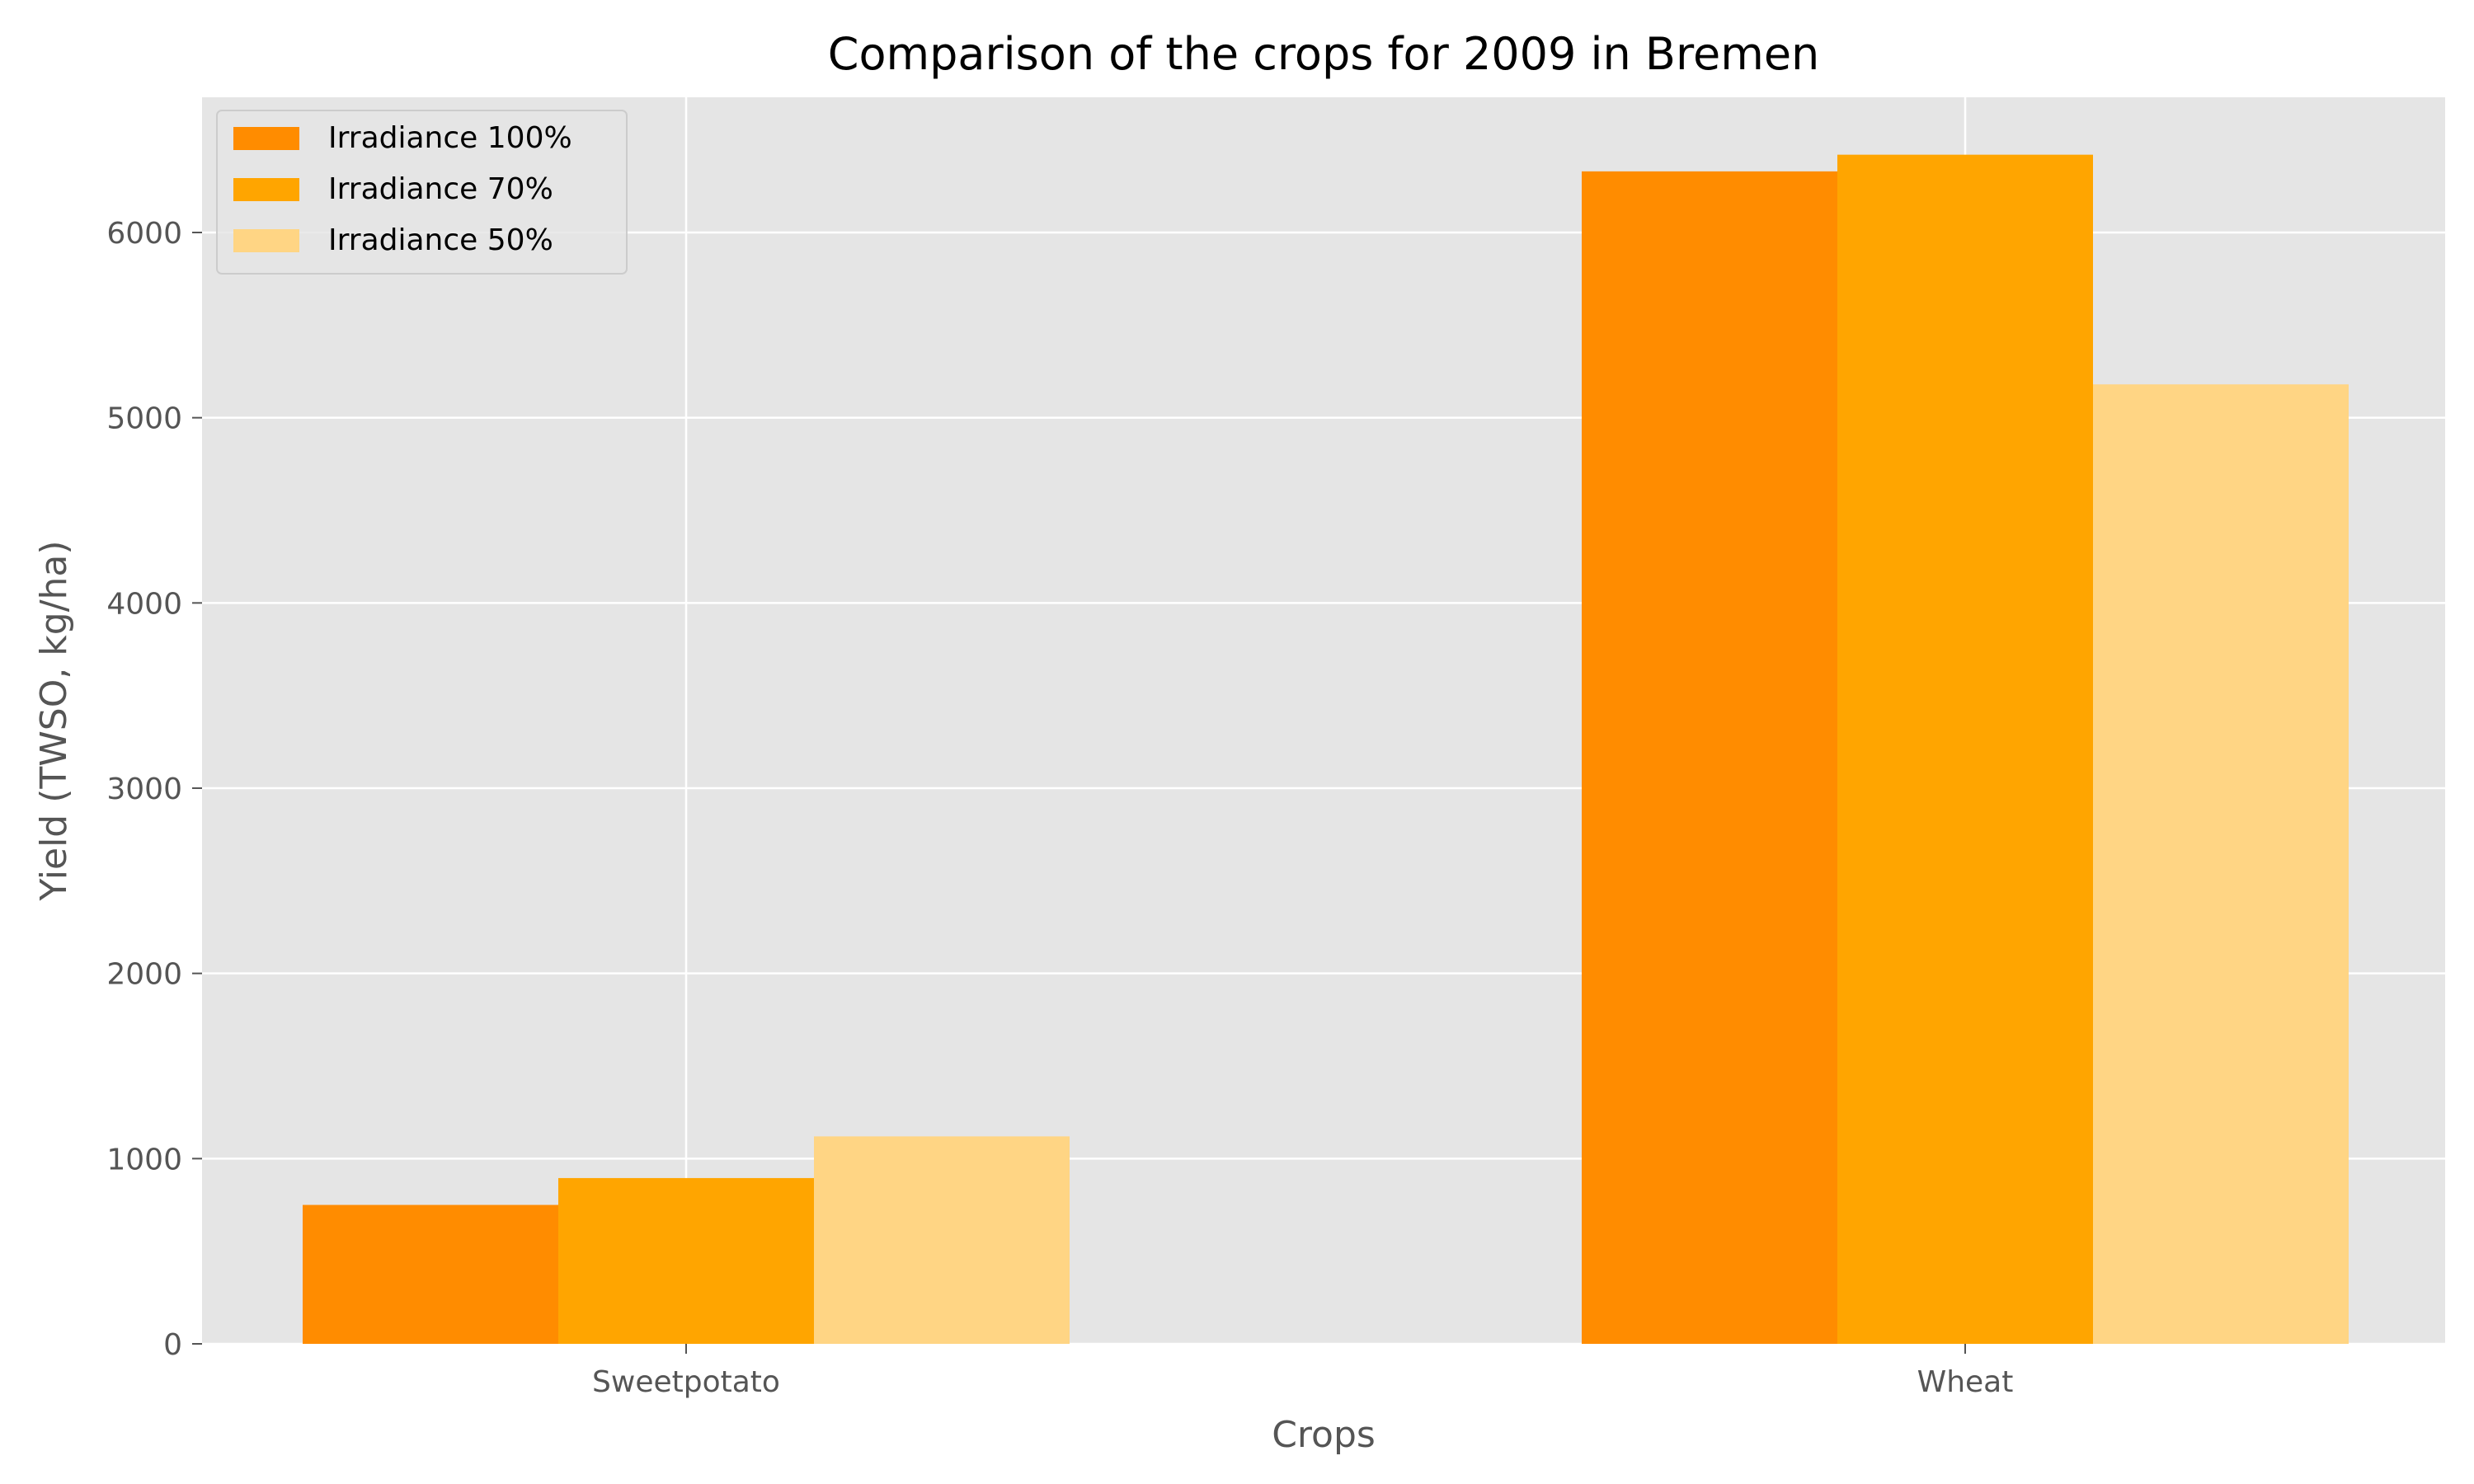 Image resolution: width=2474 pixels, height=1484 pixels. Describe the element at coordinates (54, 720) in the screenshot. I see `y-axis-label: Yield (TWSO, kg/ha)` at that location.